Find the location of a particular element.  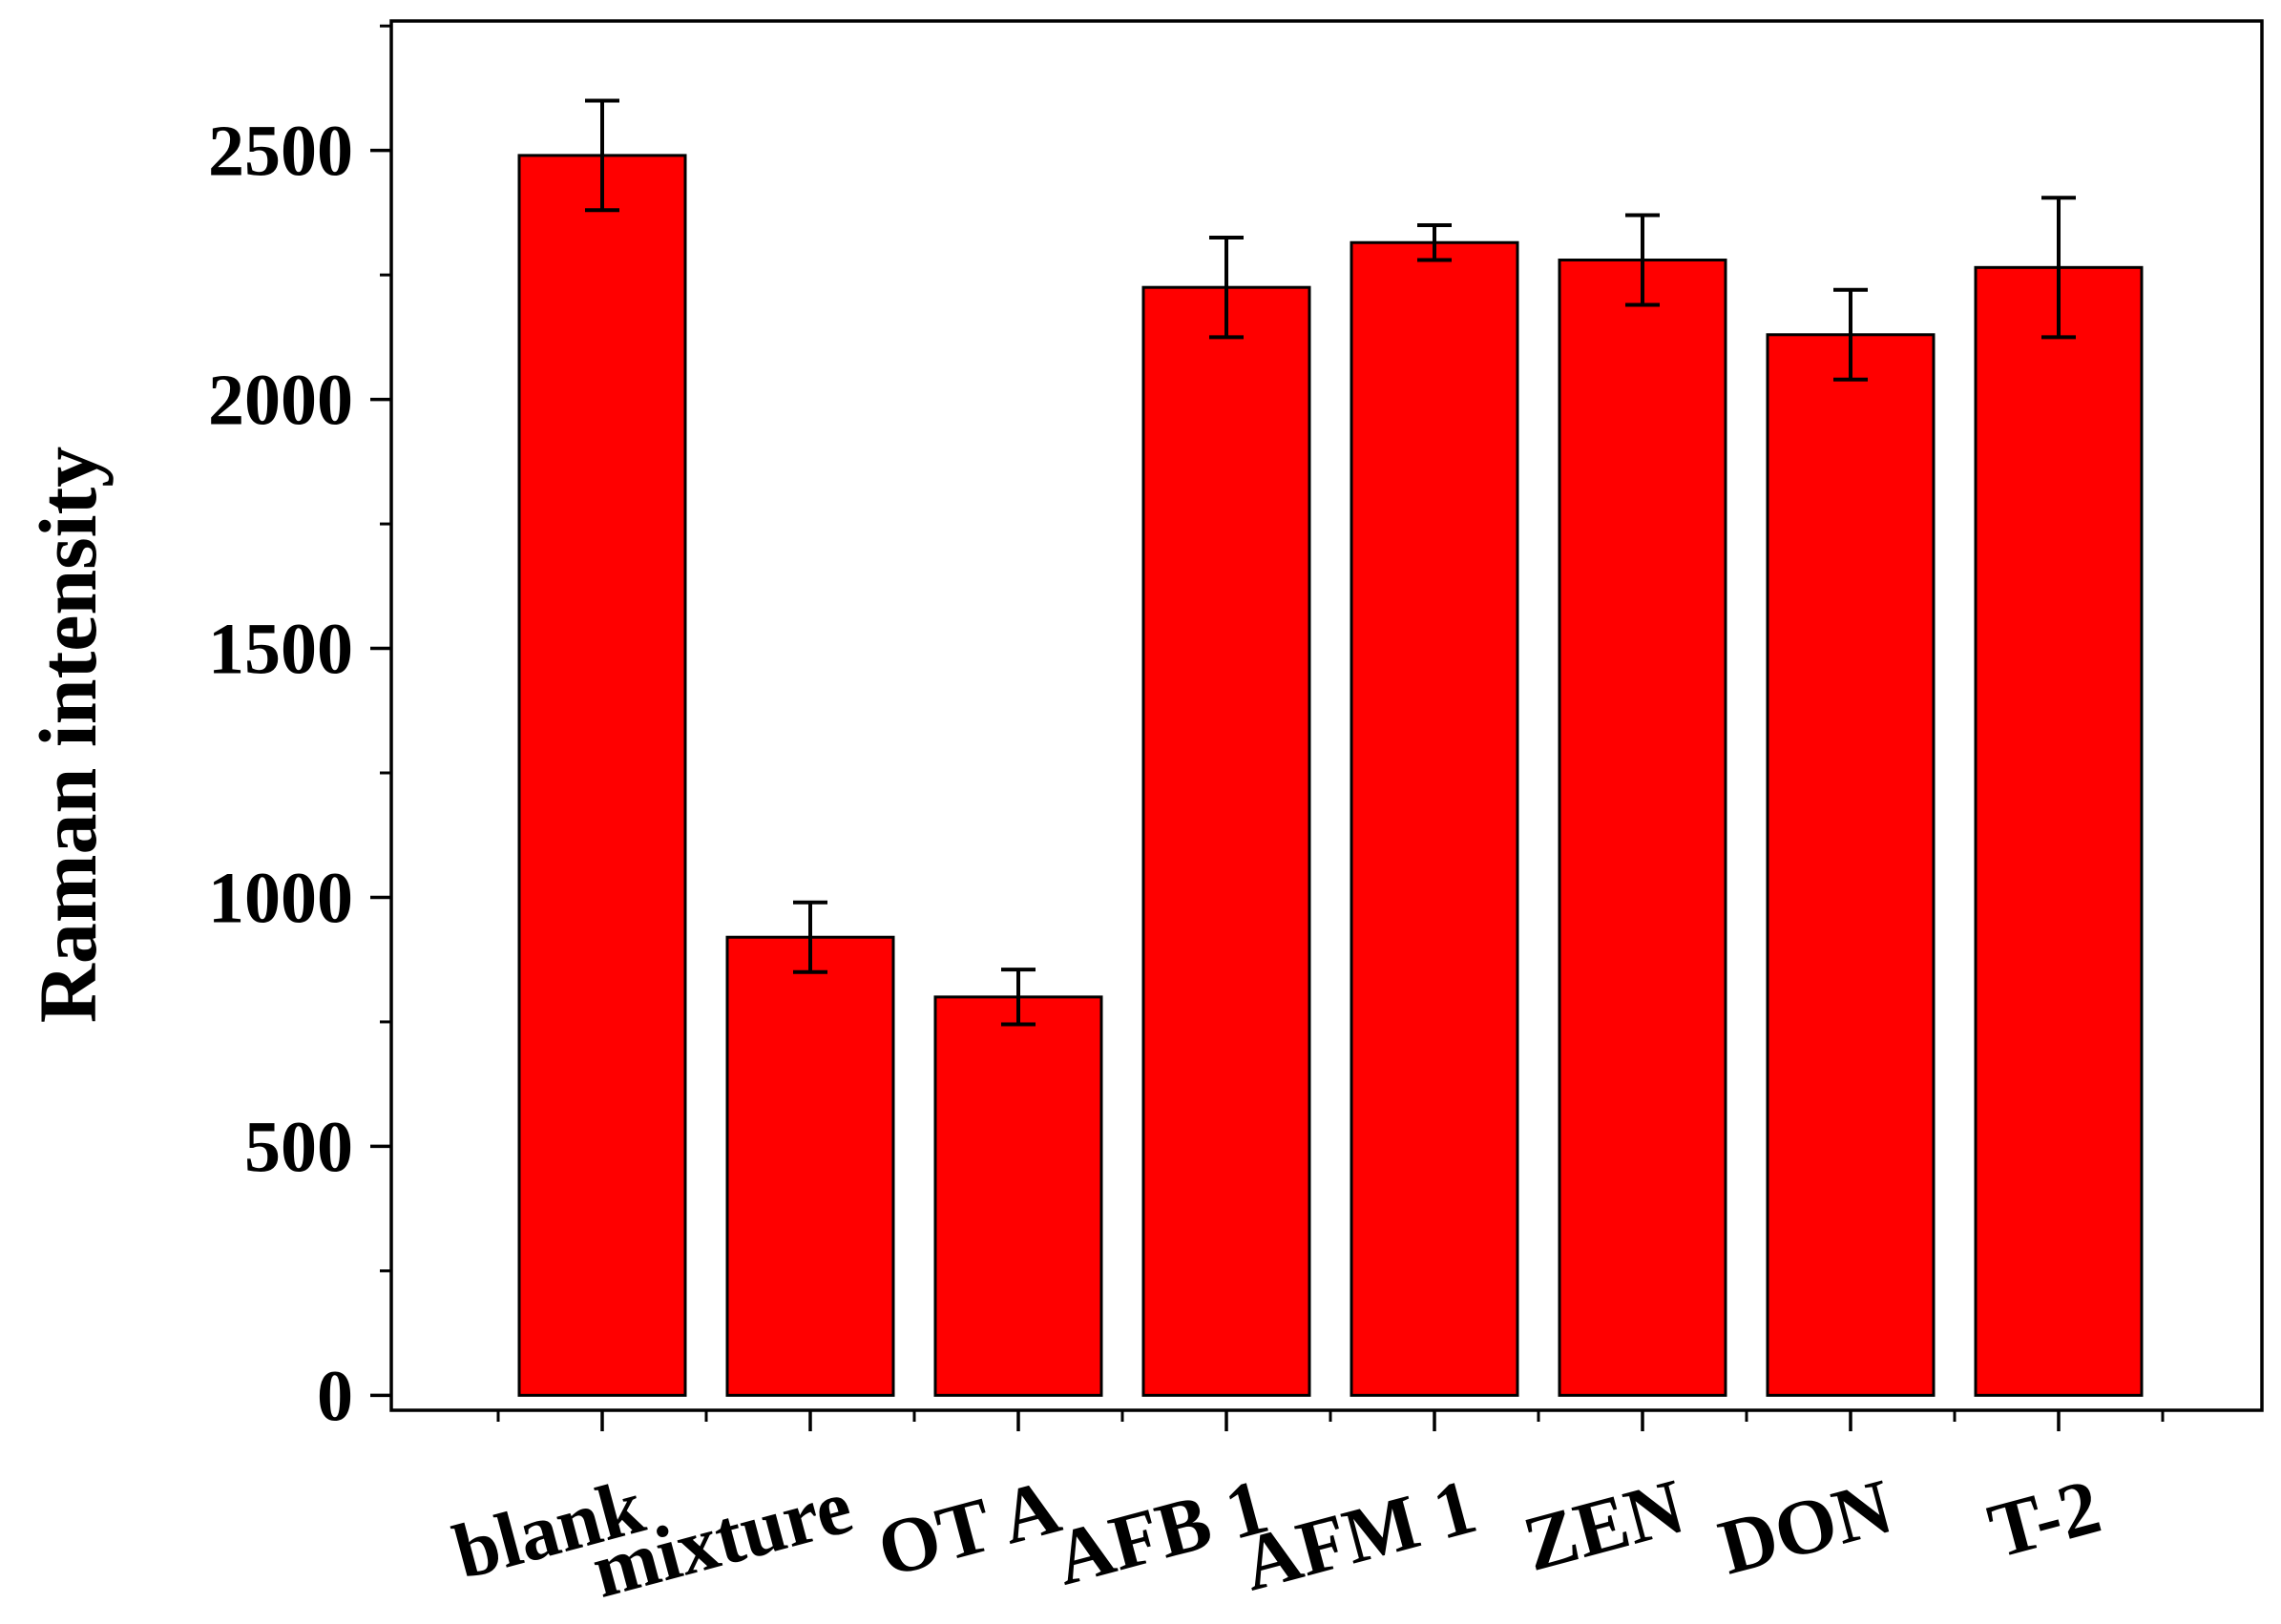

y-tick-label: 2500 is located at coordinates (281, 152).